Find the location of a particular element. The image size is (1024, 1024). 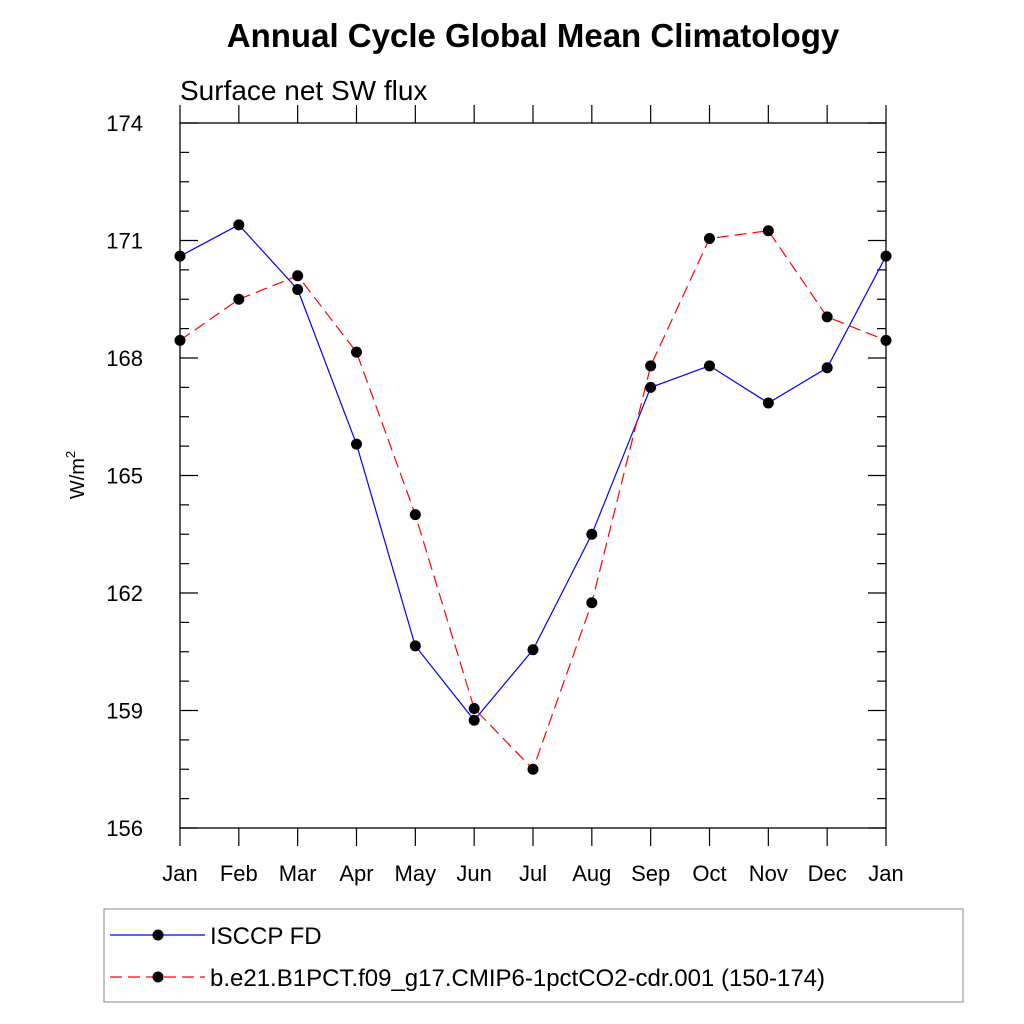

legend-marker-model is located at coordinates (158, 977).